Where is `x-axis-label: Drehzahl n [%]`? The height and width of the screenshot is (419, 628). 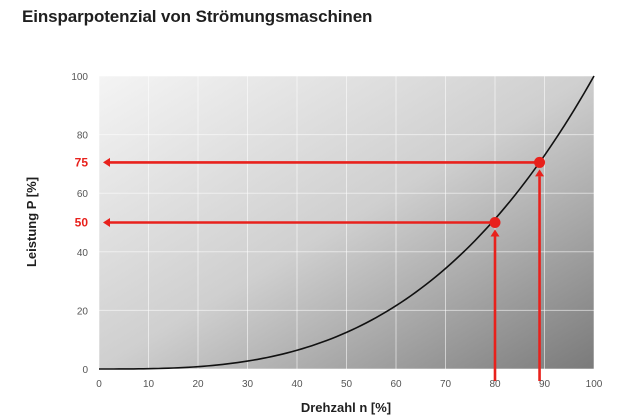 x-axis-label: Drehzahl n [%] is located at coordinates (346, 407).